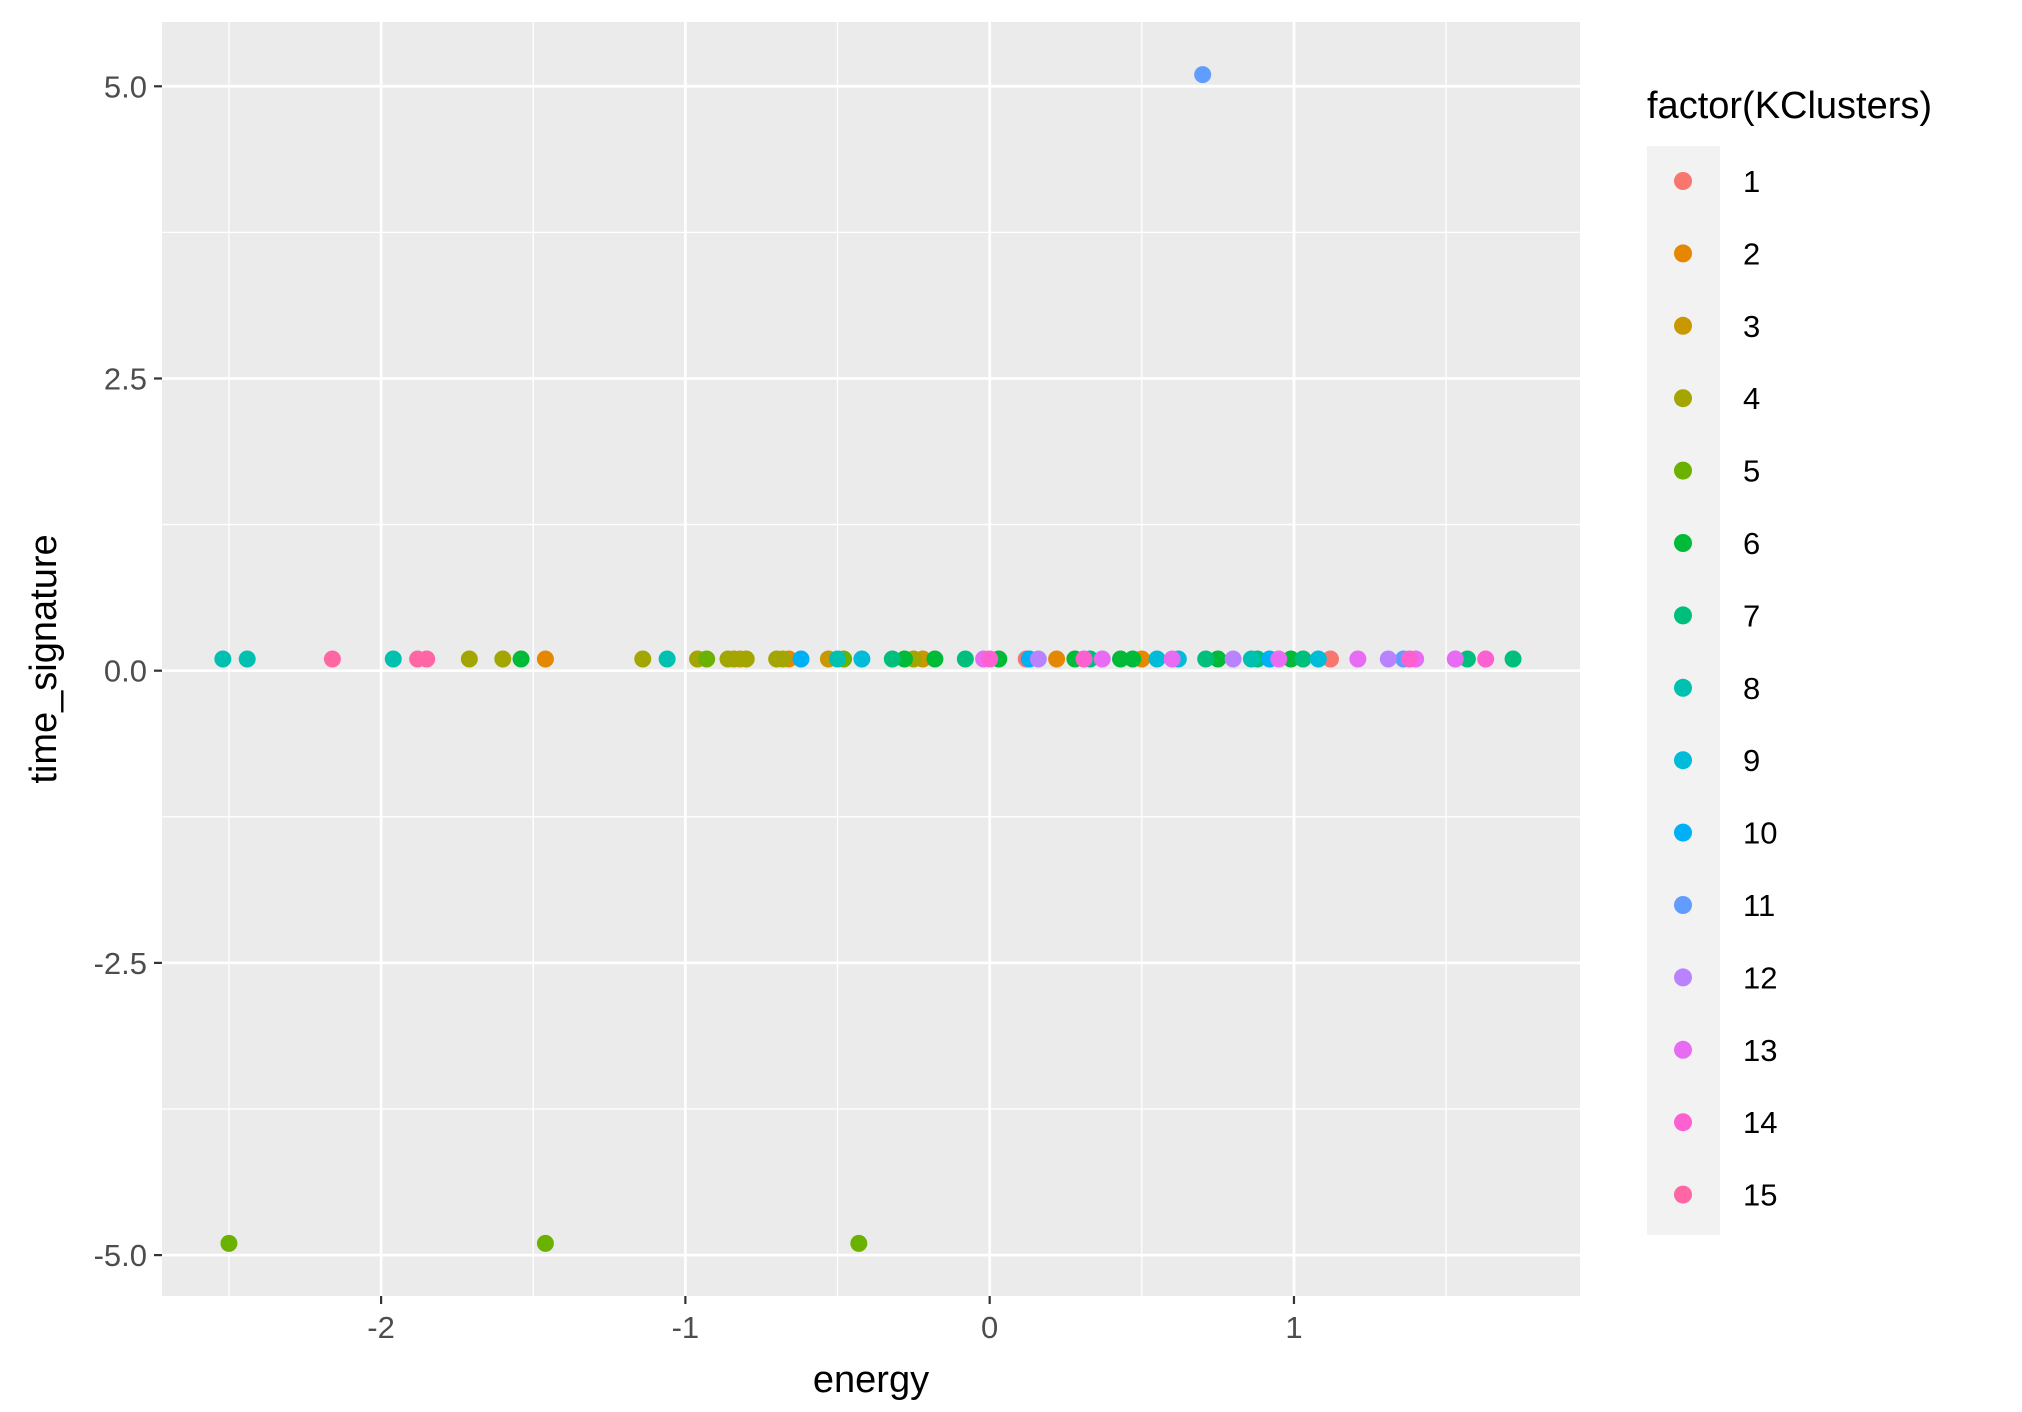 This screenshot has height=1412, width=2022. I want to click on legend-label-3: 3, so click(1751, 326).